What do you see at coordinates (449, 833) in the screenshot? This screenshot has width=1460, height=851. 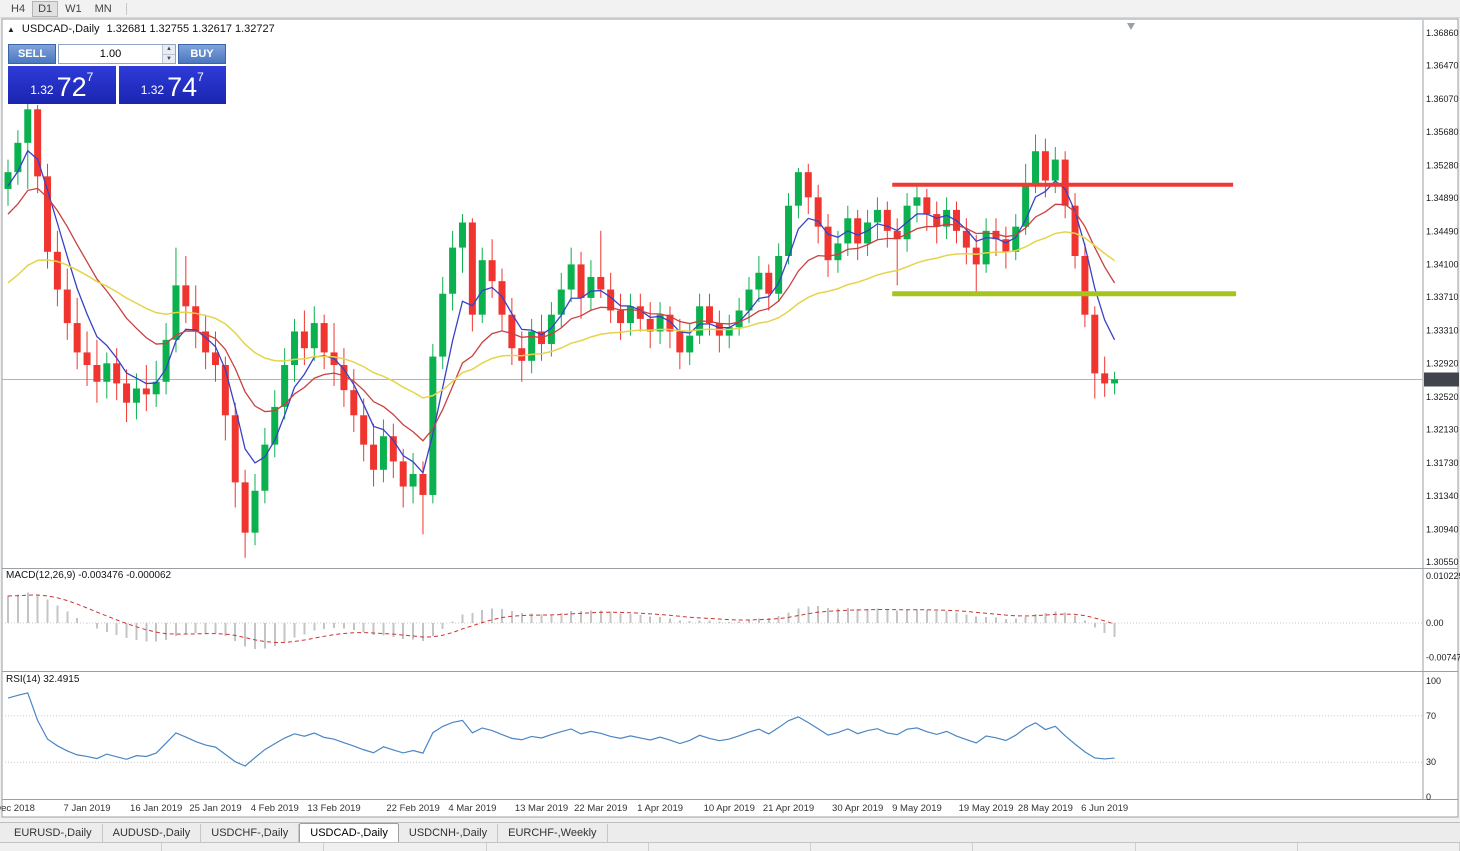 I see `tab-usdcnh: USDCNH-,Daily` at bounding box center [449, 833].